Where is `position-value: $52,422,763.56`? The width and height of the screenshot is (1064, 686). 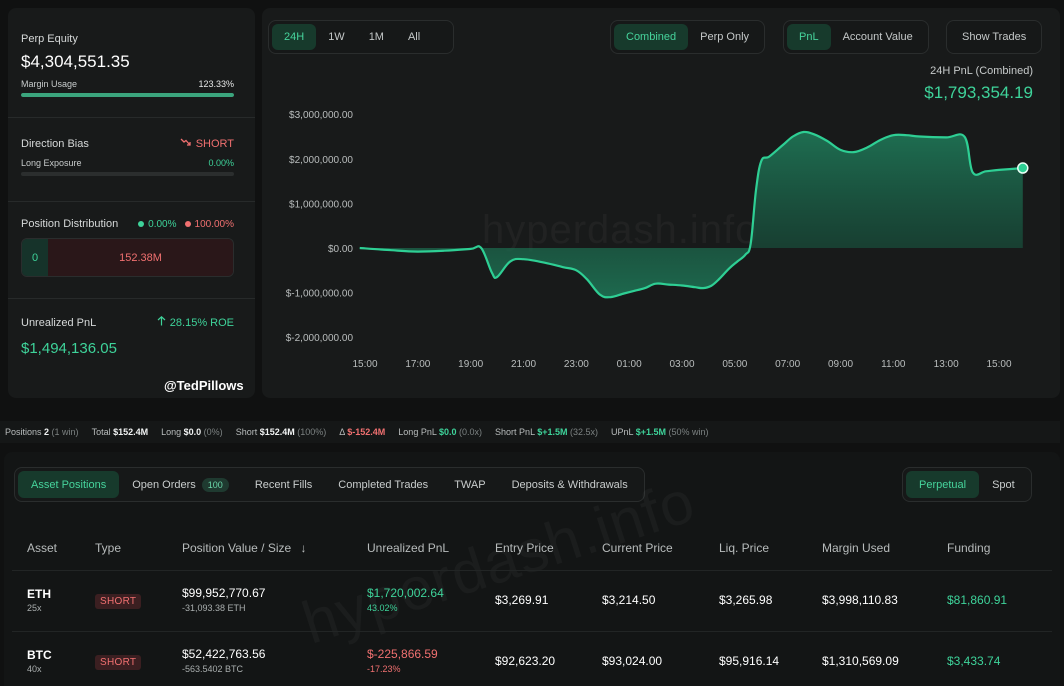 position-value: $52,422,763.56 is located at coordinates (224, 654).